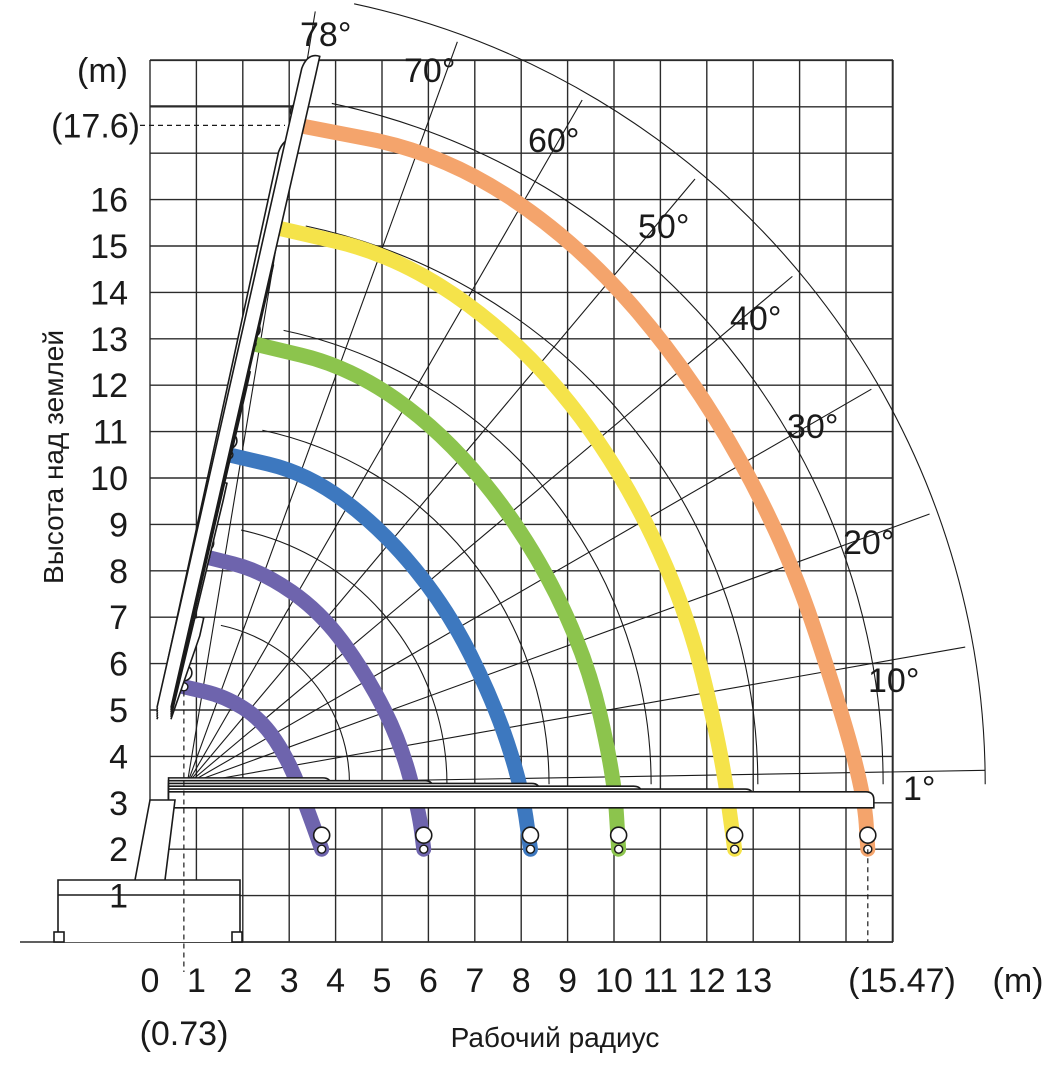  What do you see at coordinates (893, 681) in the screenshot?
I see `angle-label-10-deg: 10°` at bounding box center [893, 681].